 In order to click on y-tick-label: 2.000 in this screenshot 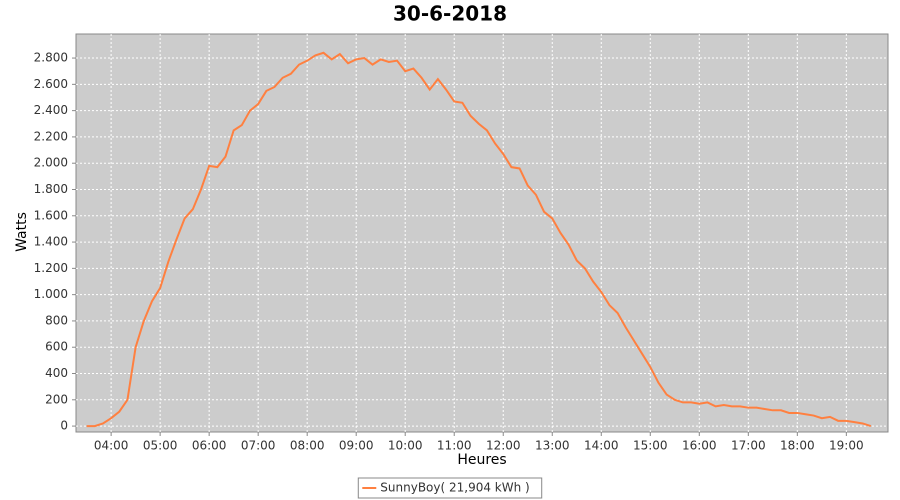, I will do `click(51, 163)`.